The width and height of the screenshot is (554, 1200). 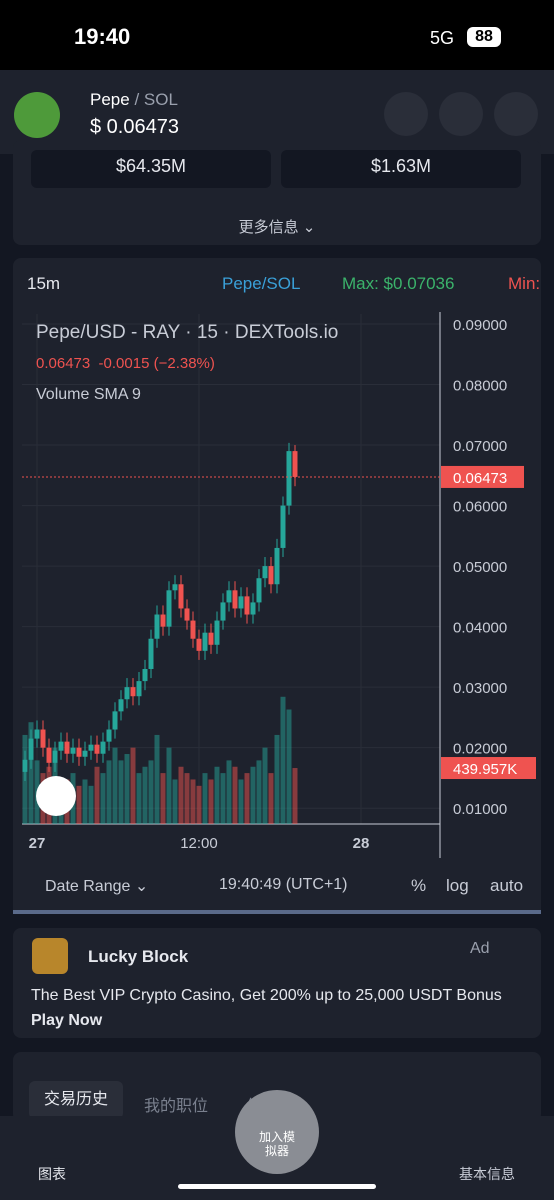 I want to click on date-range: Date Range ⌄, so click(x=97, y=886).